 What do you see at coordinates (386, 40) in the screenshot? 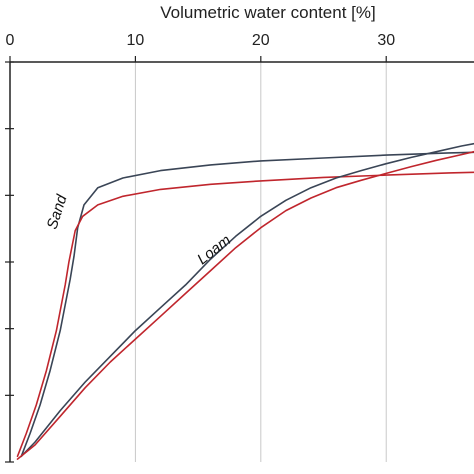
I see `x-tick-label-30: 30` at bounding box center [386, 40].